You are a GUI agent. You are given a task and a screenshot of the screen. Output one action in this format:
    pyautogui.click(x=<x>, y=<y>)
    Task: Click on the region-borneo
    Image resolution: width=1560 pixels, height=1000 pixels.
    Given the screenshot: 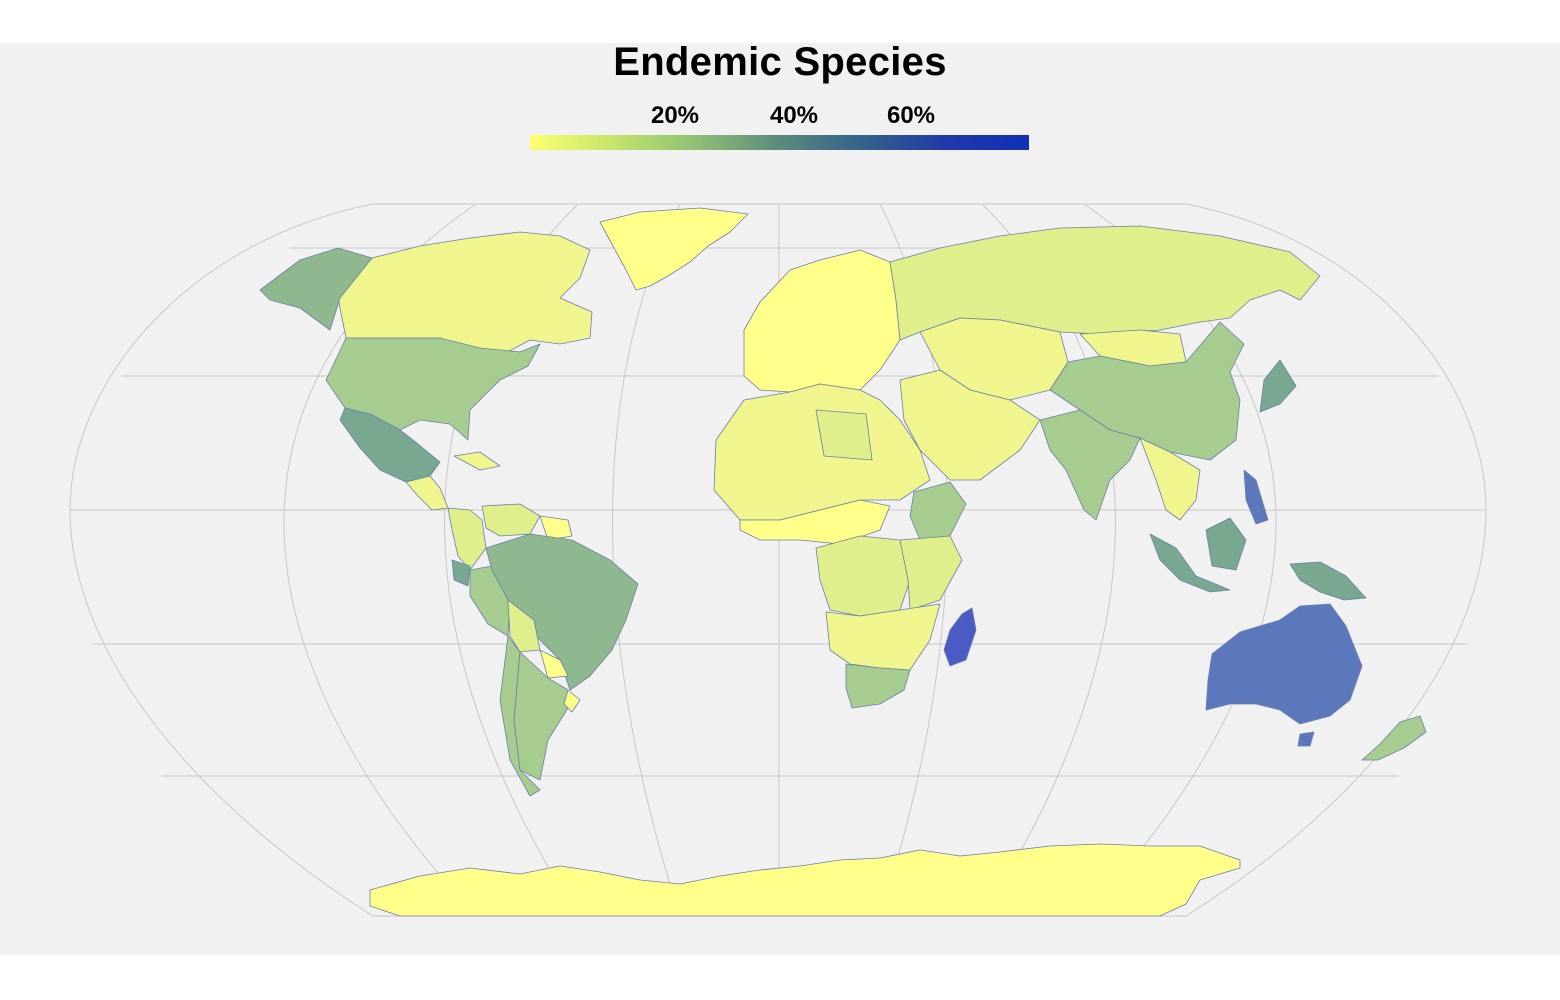 What is the action you would take?
    pyautogui.click(x=1226, y=544)
    